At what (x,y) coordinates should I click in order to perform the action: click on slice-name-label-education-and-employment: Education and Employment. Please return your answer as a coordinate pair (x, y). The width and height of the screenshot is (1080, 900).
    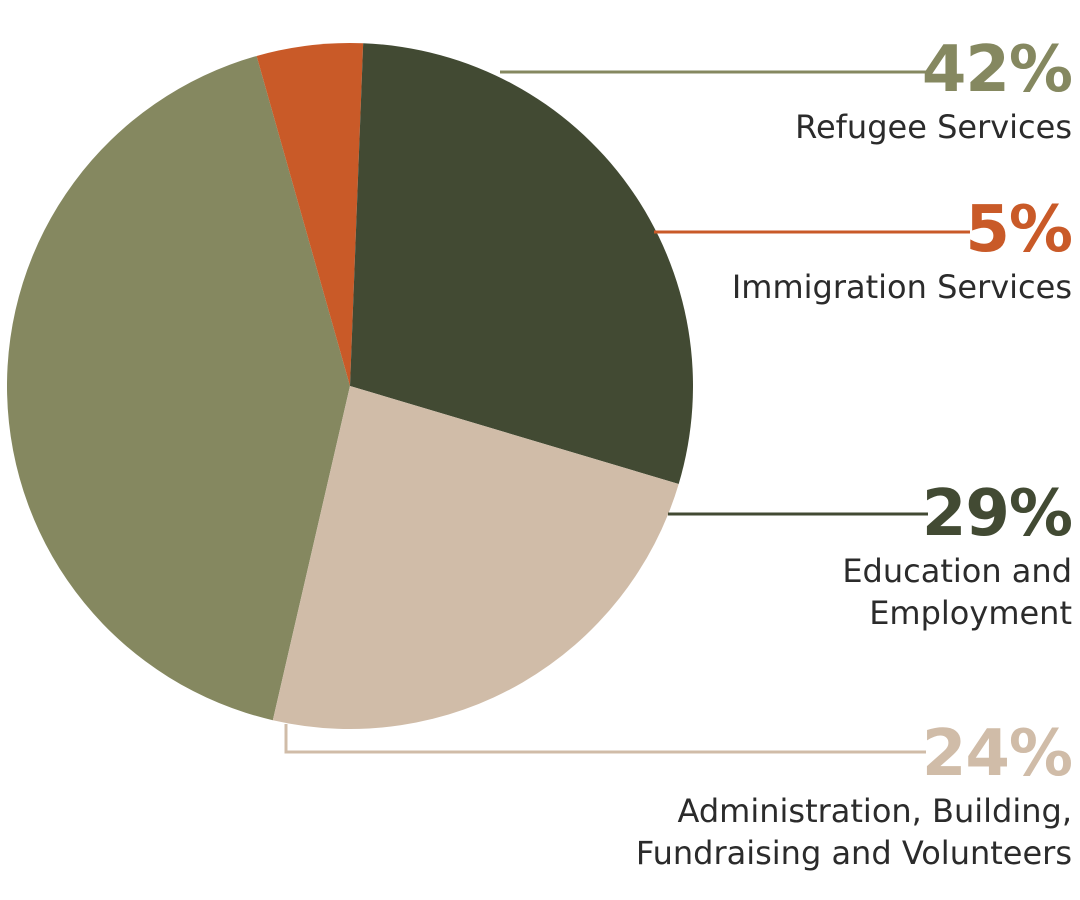
    Looking at the image, I should click on (957, 592).